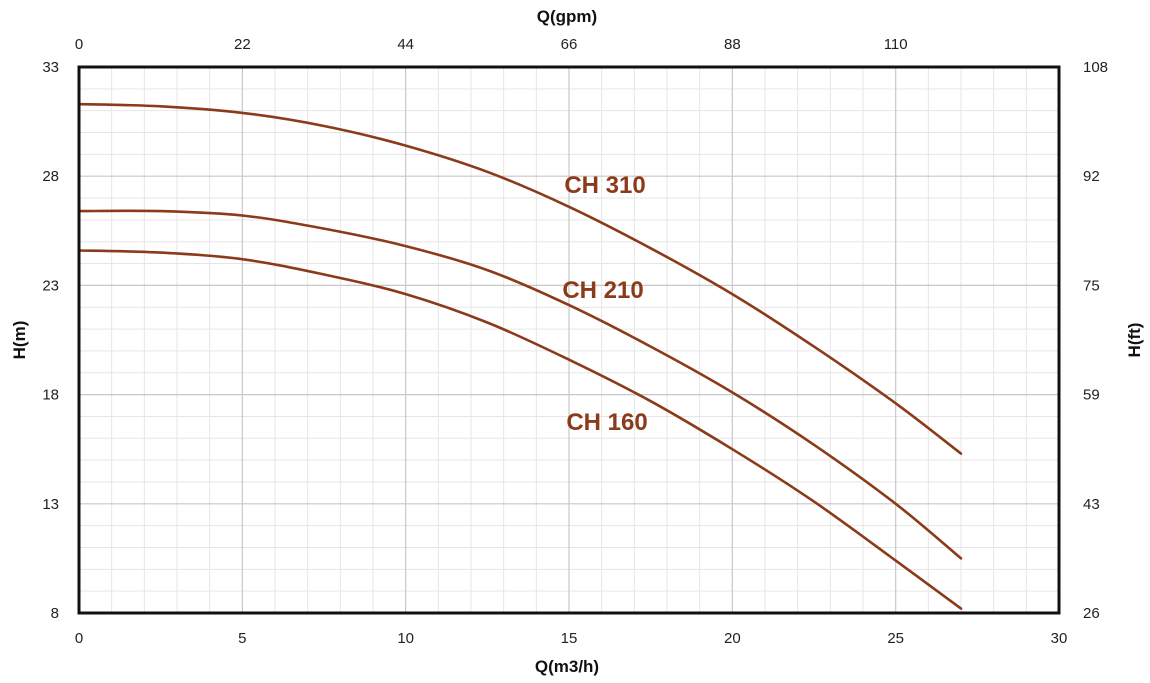  What do you see at coordinates (604, 185) in the screenshot?
I see `curve-label-ch-310: CH 310` at bounding box center [604, 185].